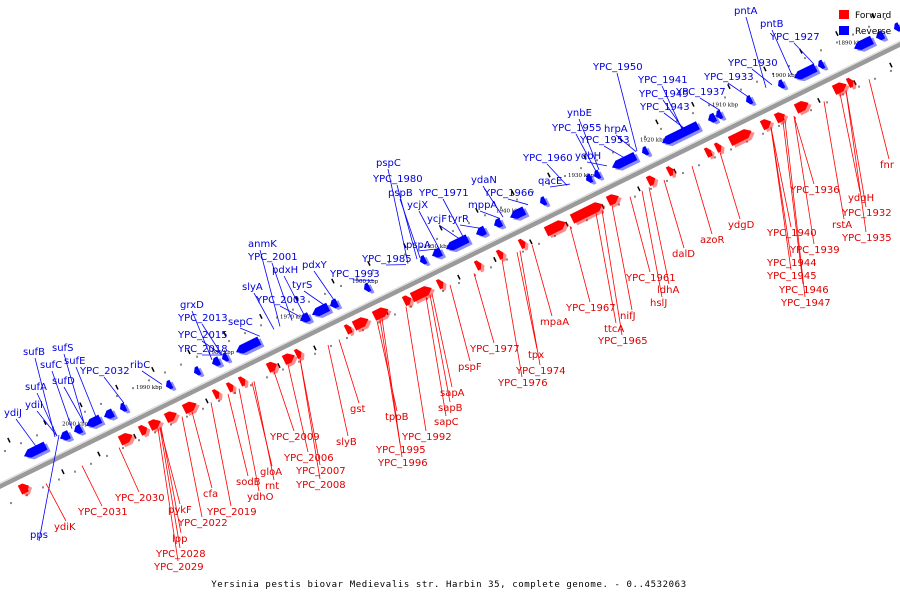 This screenshot has width=900, height=600. What do you see at coordinates (887, 165) in the screenshot?
I see `forward-gene-label: fnr` at bounding box center [887, 165].